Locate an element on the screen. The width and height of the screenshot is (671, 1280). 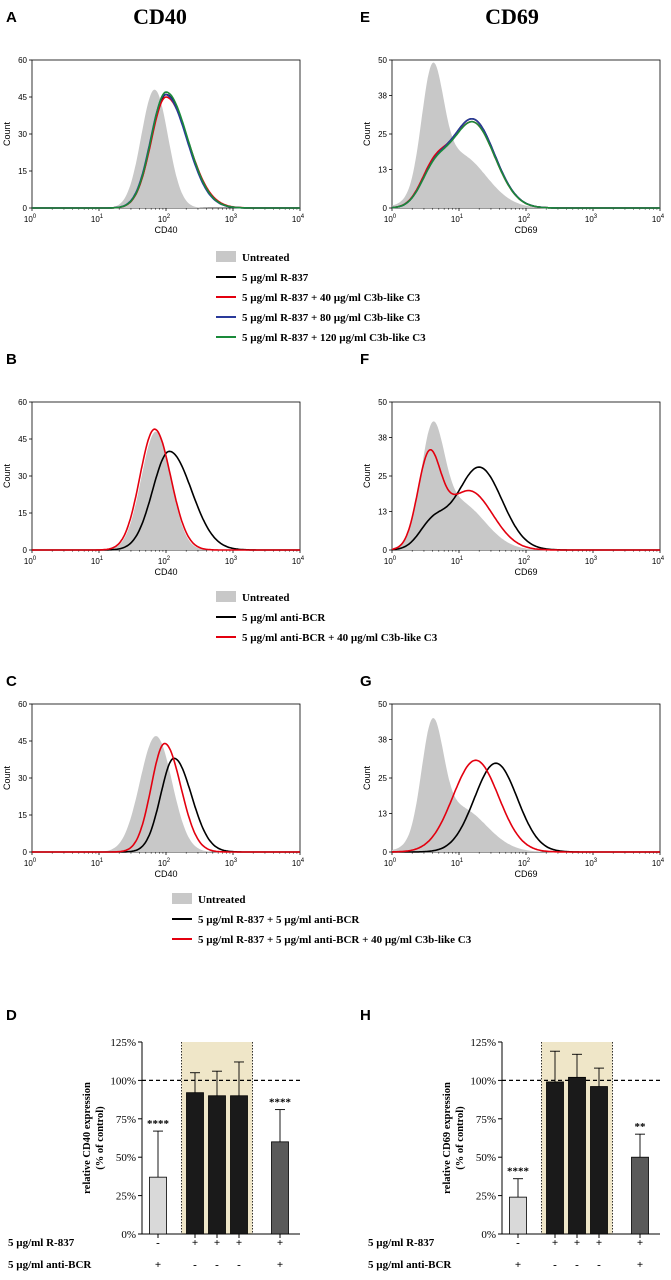
y-tick-label: 125% is located at coordinates (123, 1043).